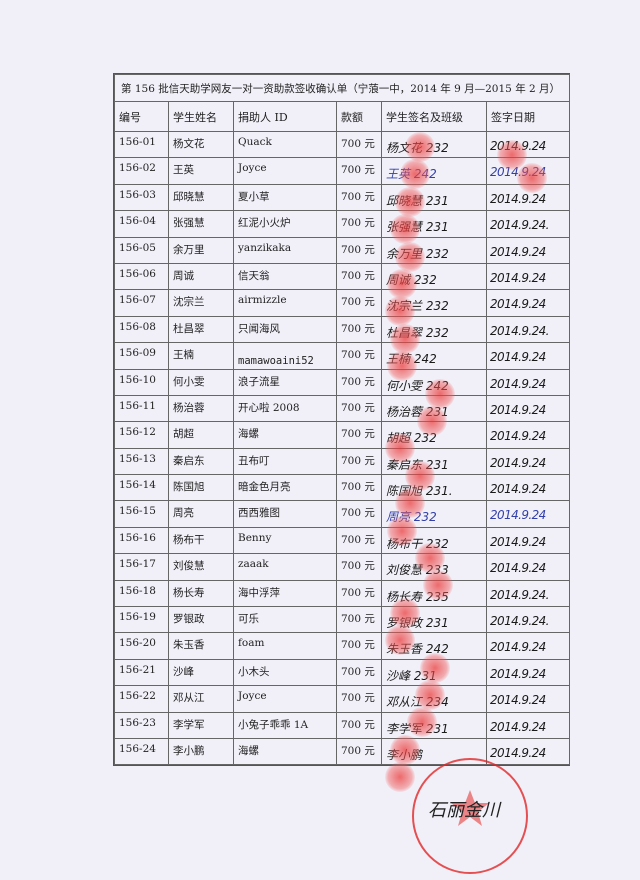  I want to click on student-name: 王楠, so click(201, 356).